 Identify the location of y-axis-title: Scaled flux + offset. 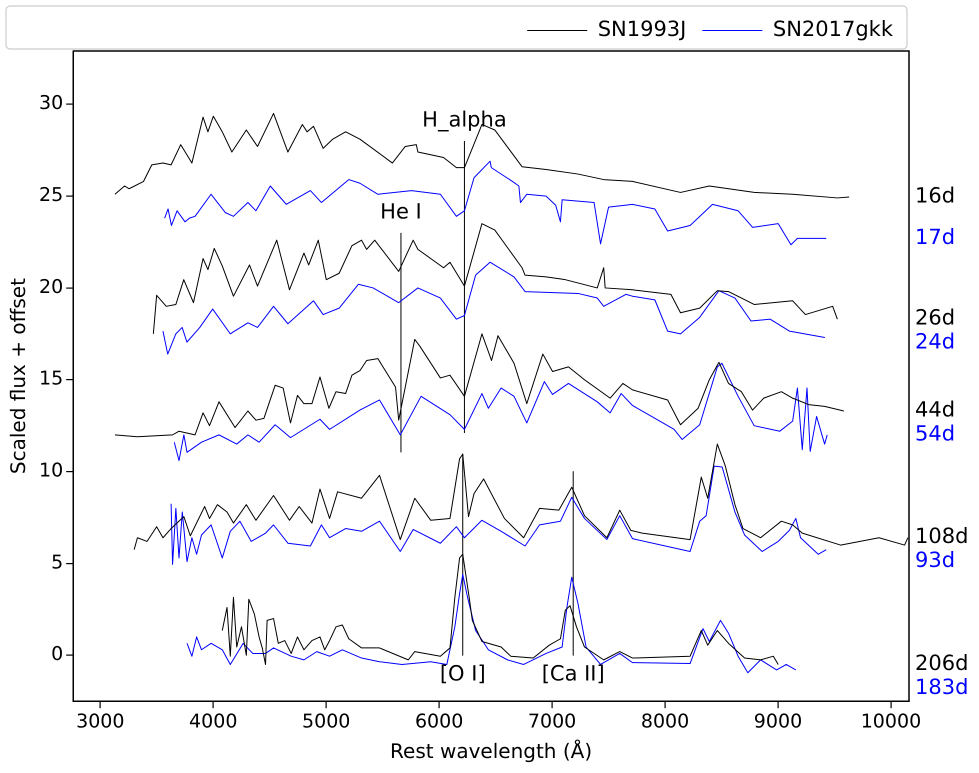
(18, 376).